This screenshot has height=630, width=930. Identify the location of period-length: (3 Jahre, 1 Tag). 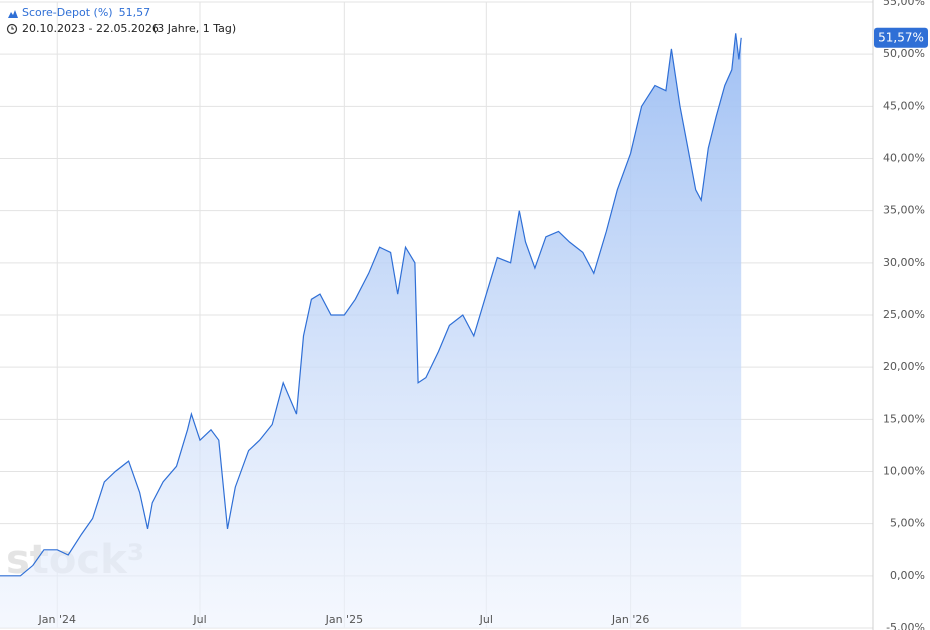
(194, 28).